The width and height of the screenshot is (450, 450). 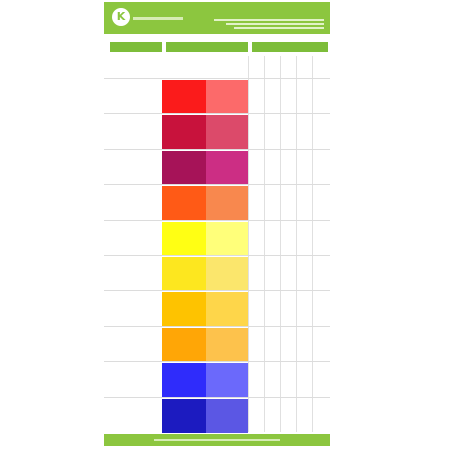 What do you see at coordinates (207, 47) in the screenshot?
I see `section-header-color` at bounding box center [207, 47].